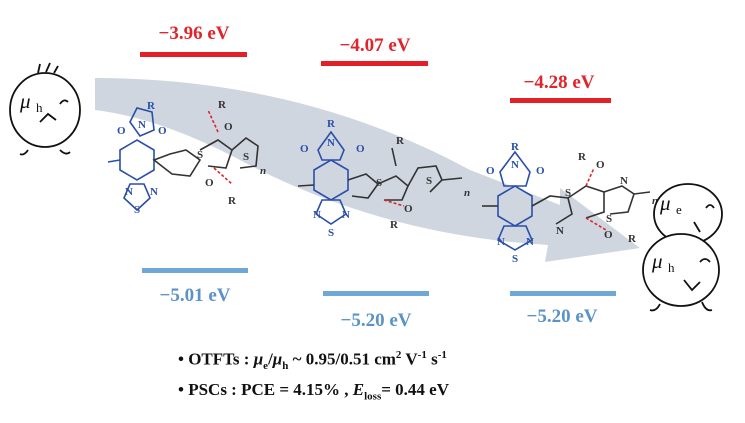 This screenshot has height=423, width=745. I want to click on homo-label-3: −5.20 eV, so click(562, 316).